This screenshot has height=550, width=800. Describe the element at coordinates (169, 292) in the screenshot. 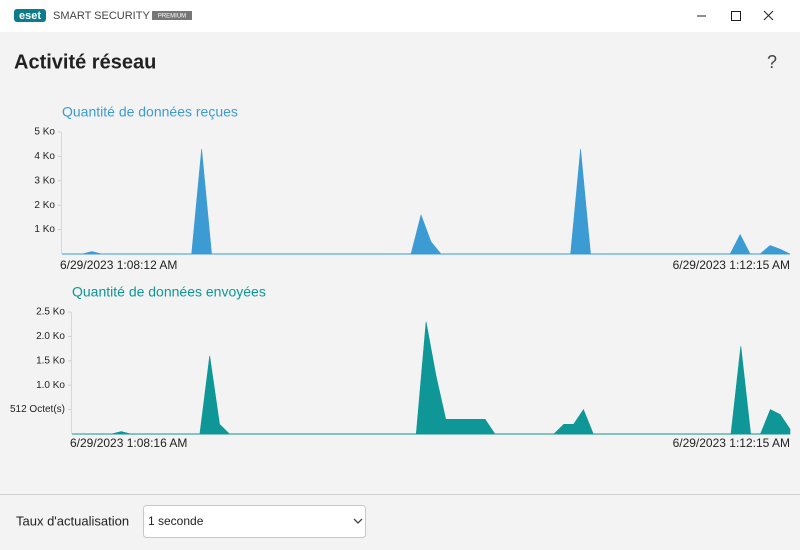

I see `chart-title: Quantité de données envoyées` at that location.